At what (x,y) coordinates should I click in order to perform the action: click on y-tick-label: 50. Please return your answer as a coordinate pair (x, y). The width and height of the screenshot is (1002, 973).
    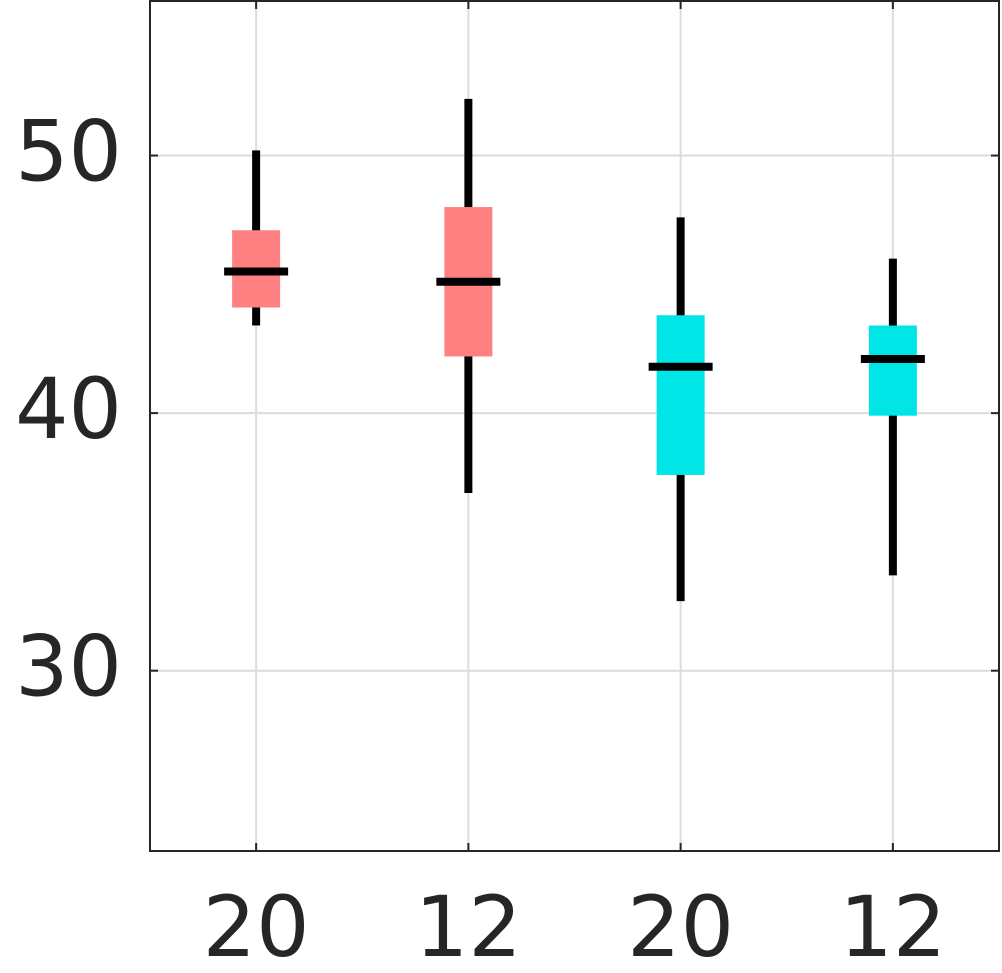
    Looking at the image, I should click on (68, 151).